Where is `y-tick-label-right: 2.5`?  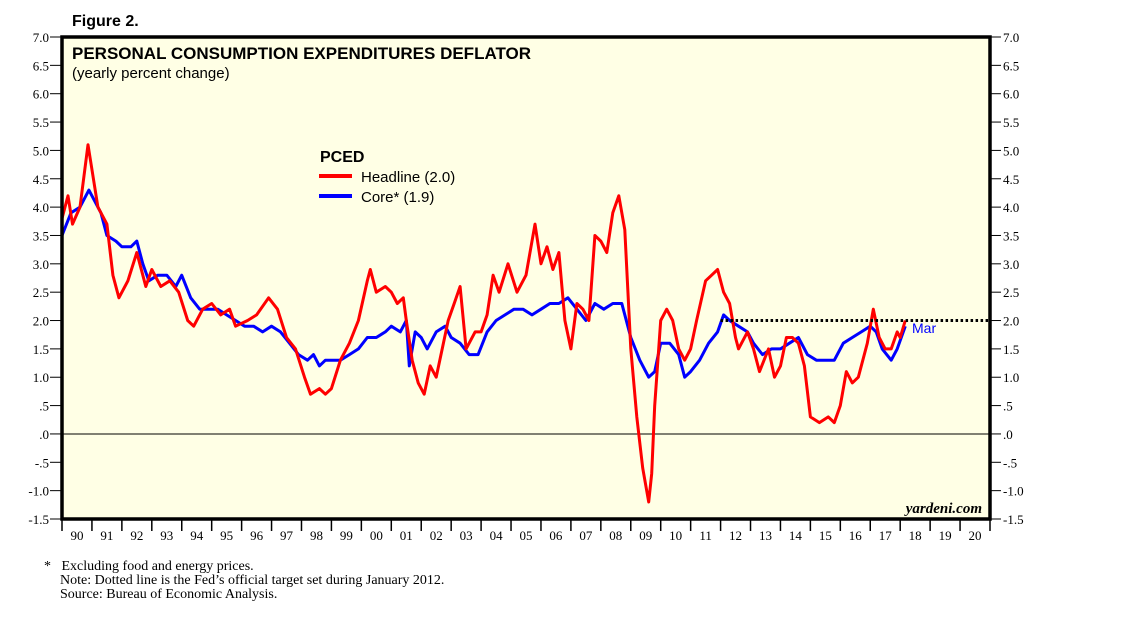
y-tick-label-right: 2.5 is located at coordinates (1011, 292).